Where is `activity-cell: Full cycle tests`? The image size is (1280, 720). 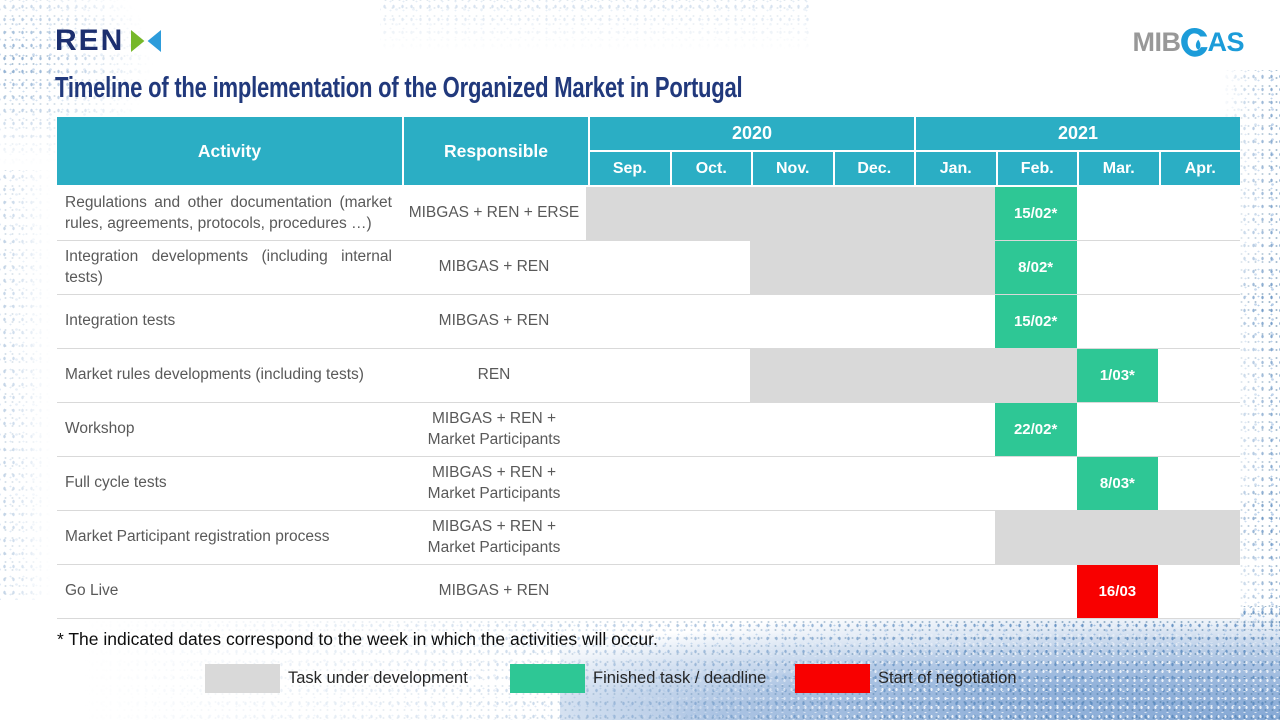 activity-cell: Full cycle tests is located at coordinates (116, 483).